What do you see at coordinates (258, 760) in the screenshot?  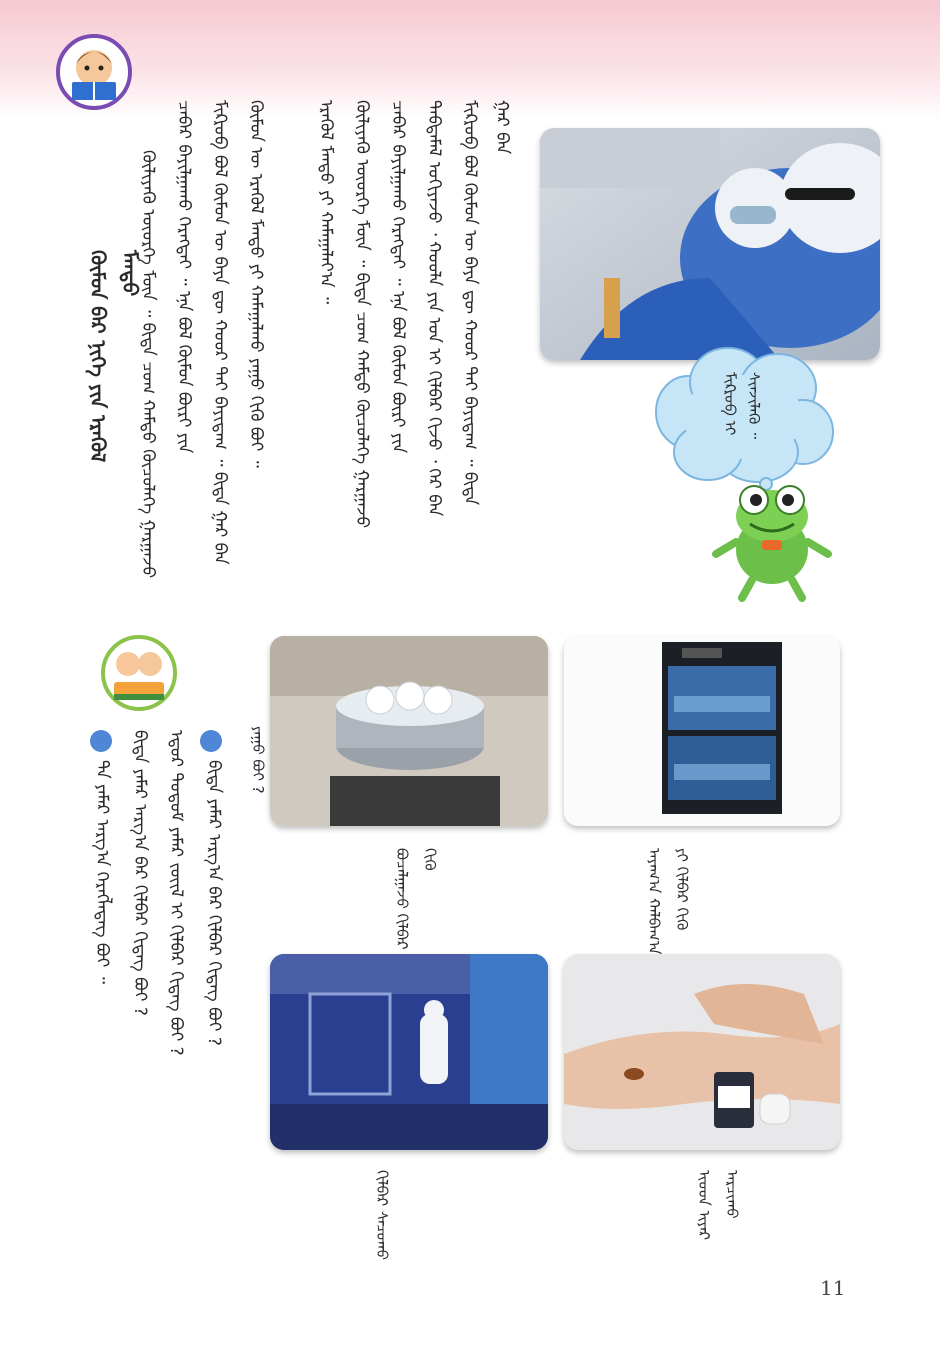 I see `caption-pot-question: ᠶᠠᠭᠤ ᠪᠤᠢ ?` at bounding box center [258, 760].